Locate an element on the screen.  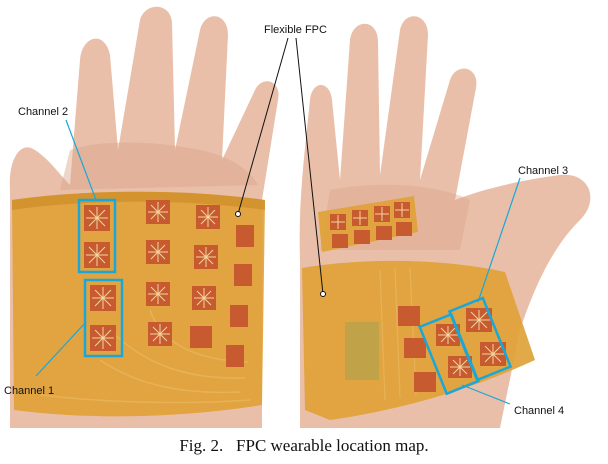
leader-dot-right is located at coordinates (323, 294).